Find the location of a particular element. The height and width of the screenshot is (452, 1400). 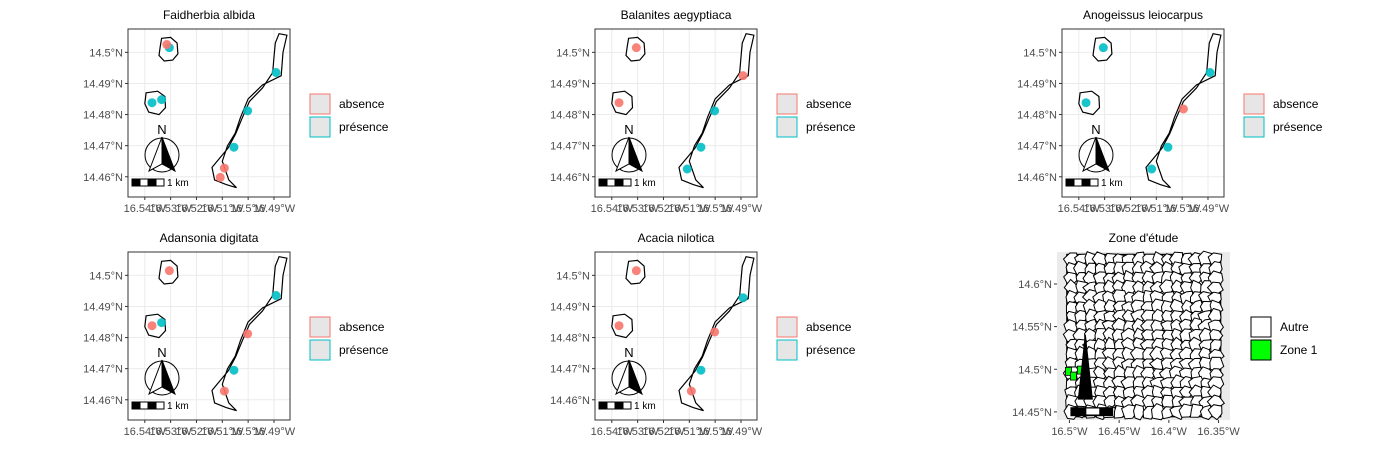

legend-key-absence is located at coordinates (787, 327).